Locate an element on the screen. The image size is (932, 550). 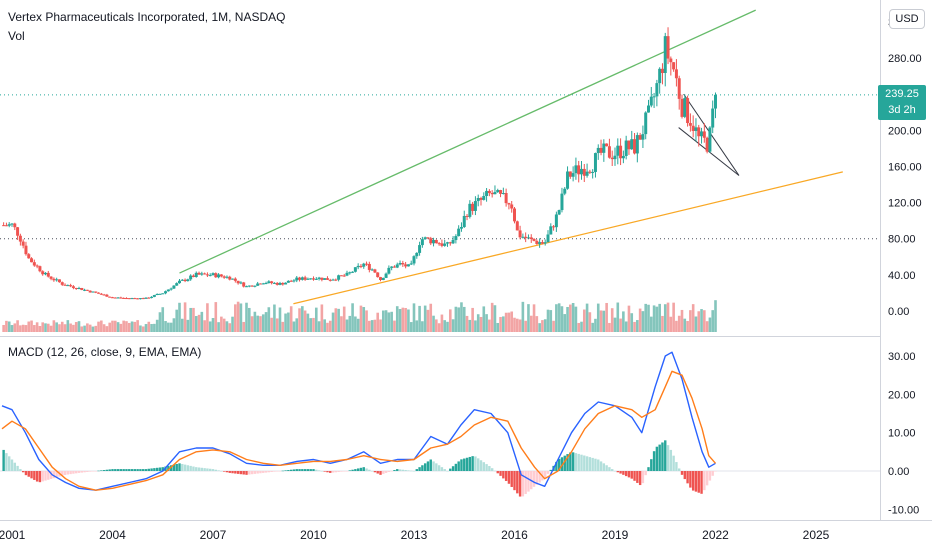
last-price-value: 239.25 is located at coordinates (902, 94).